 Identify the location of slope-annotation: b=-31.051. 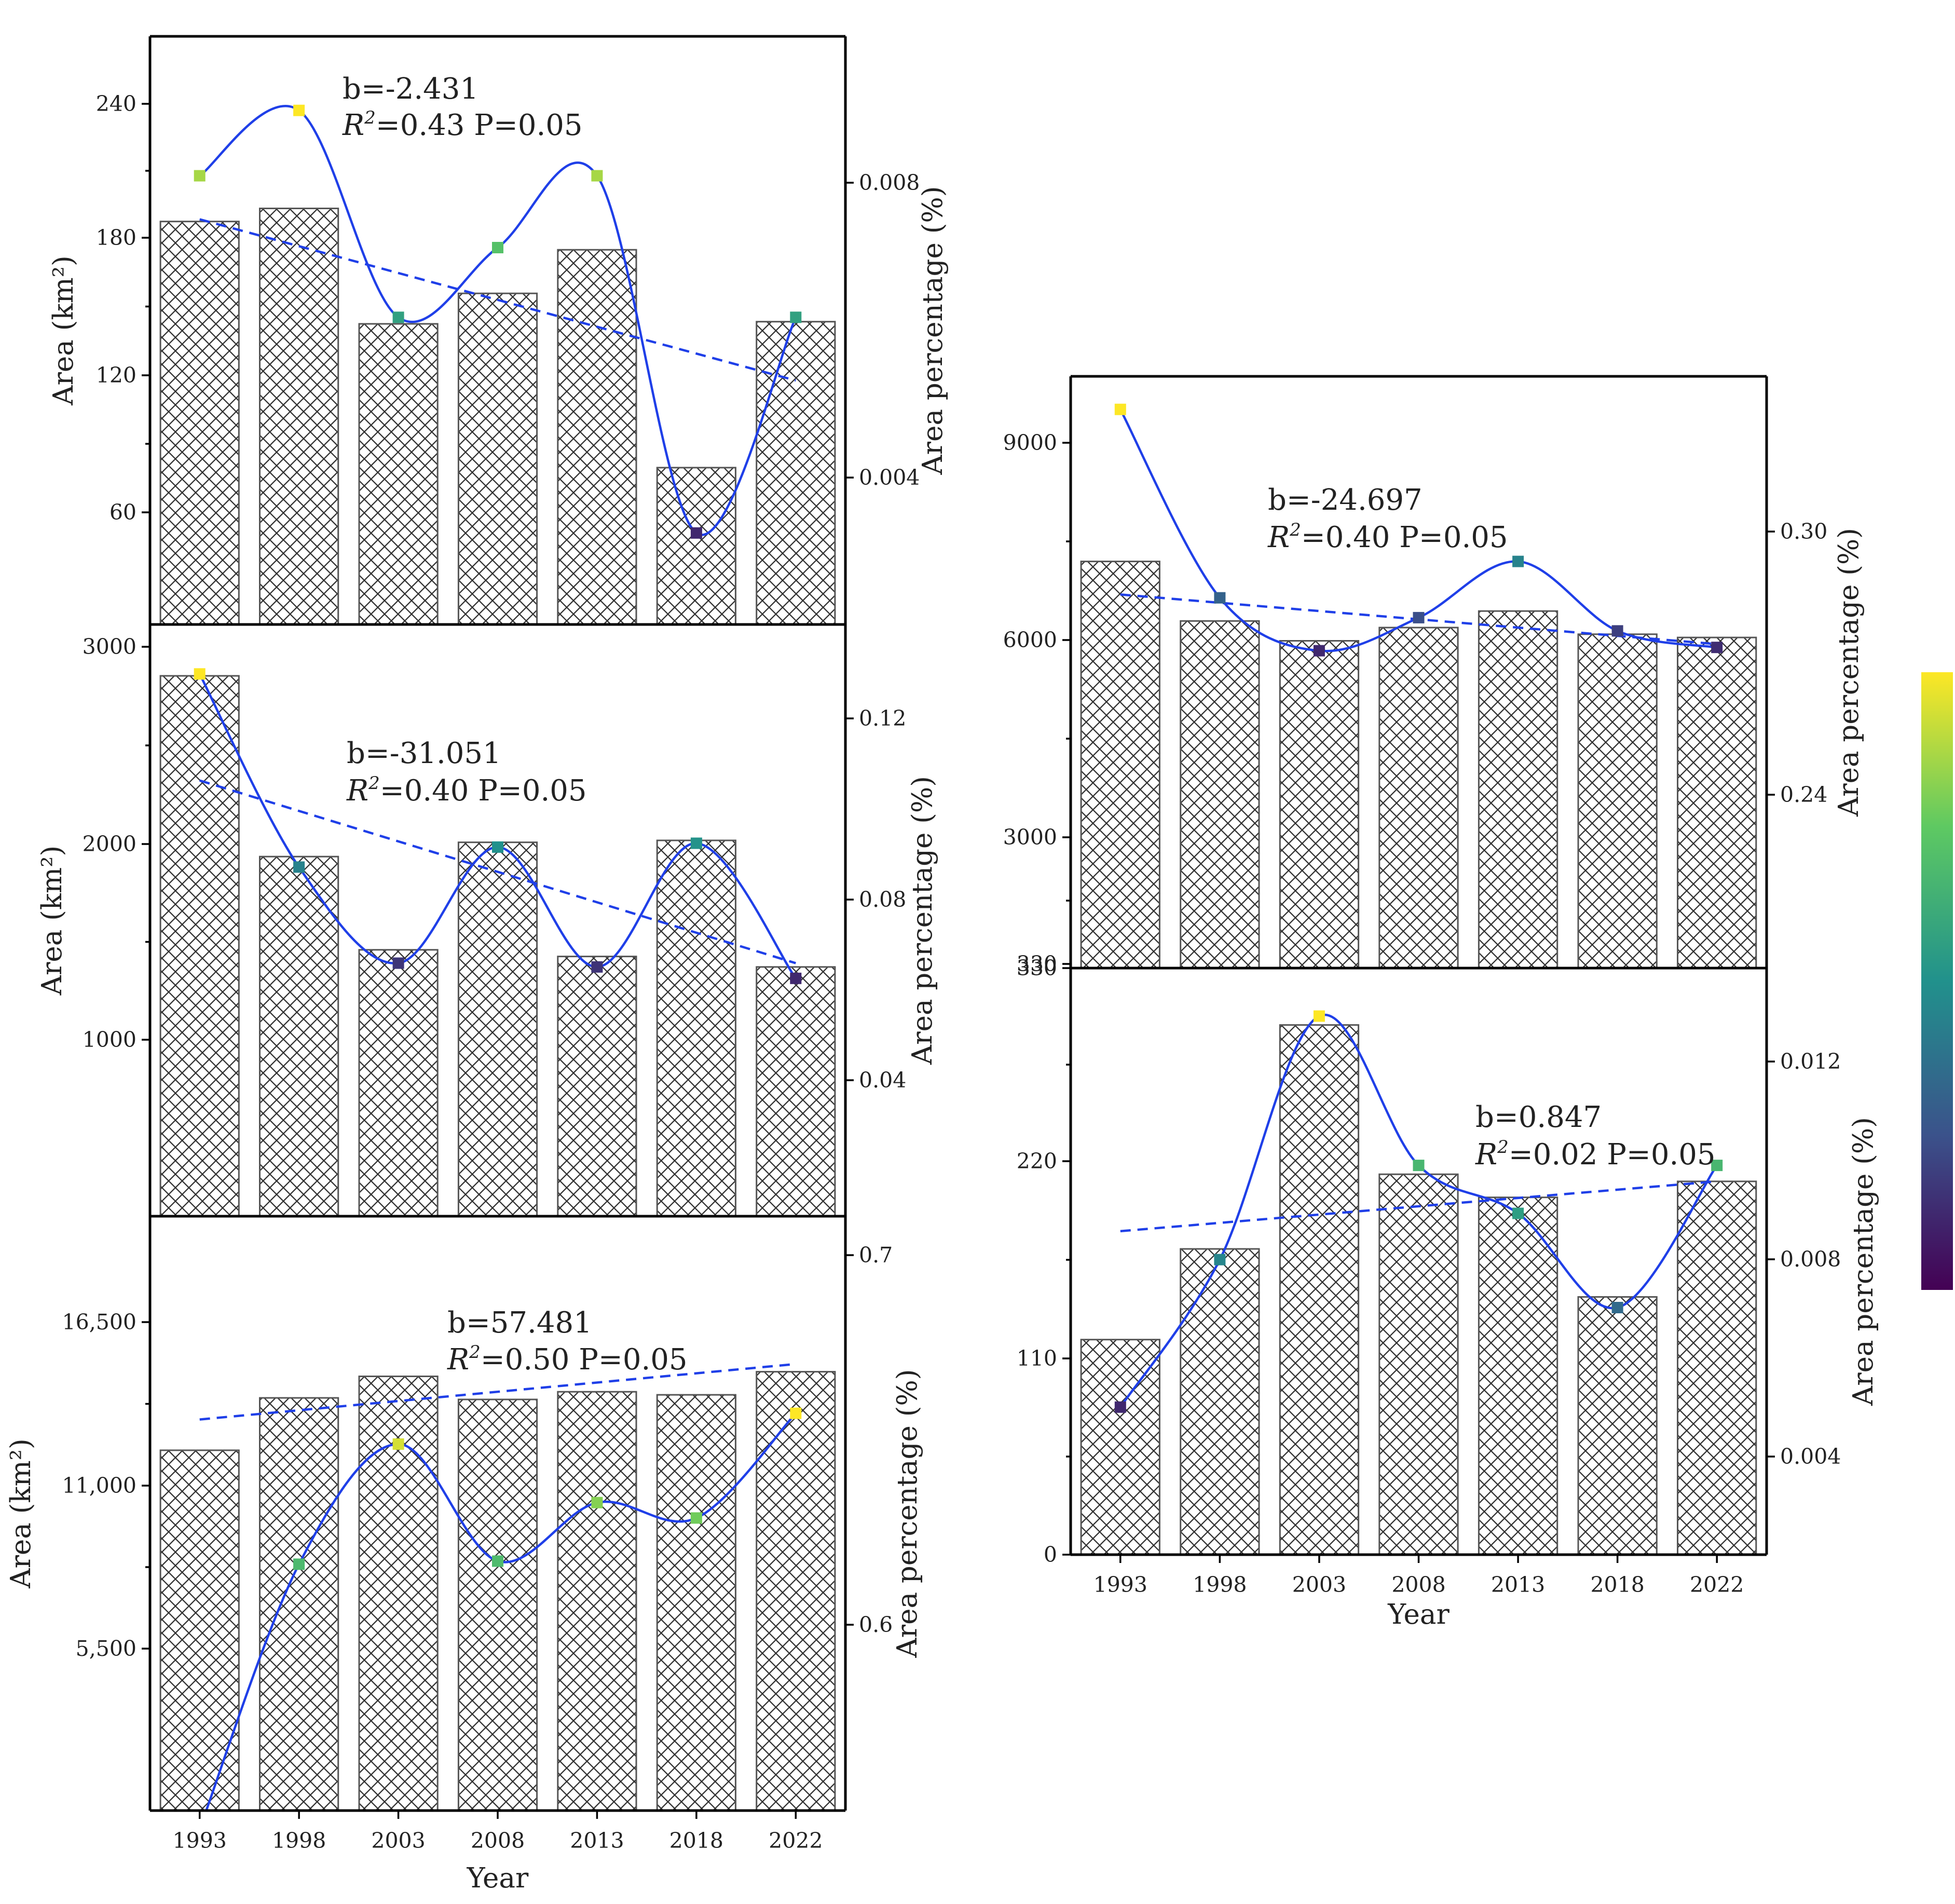
(424, 753).